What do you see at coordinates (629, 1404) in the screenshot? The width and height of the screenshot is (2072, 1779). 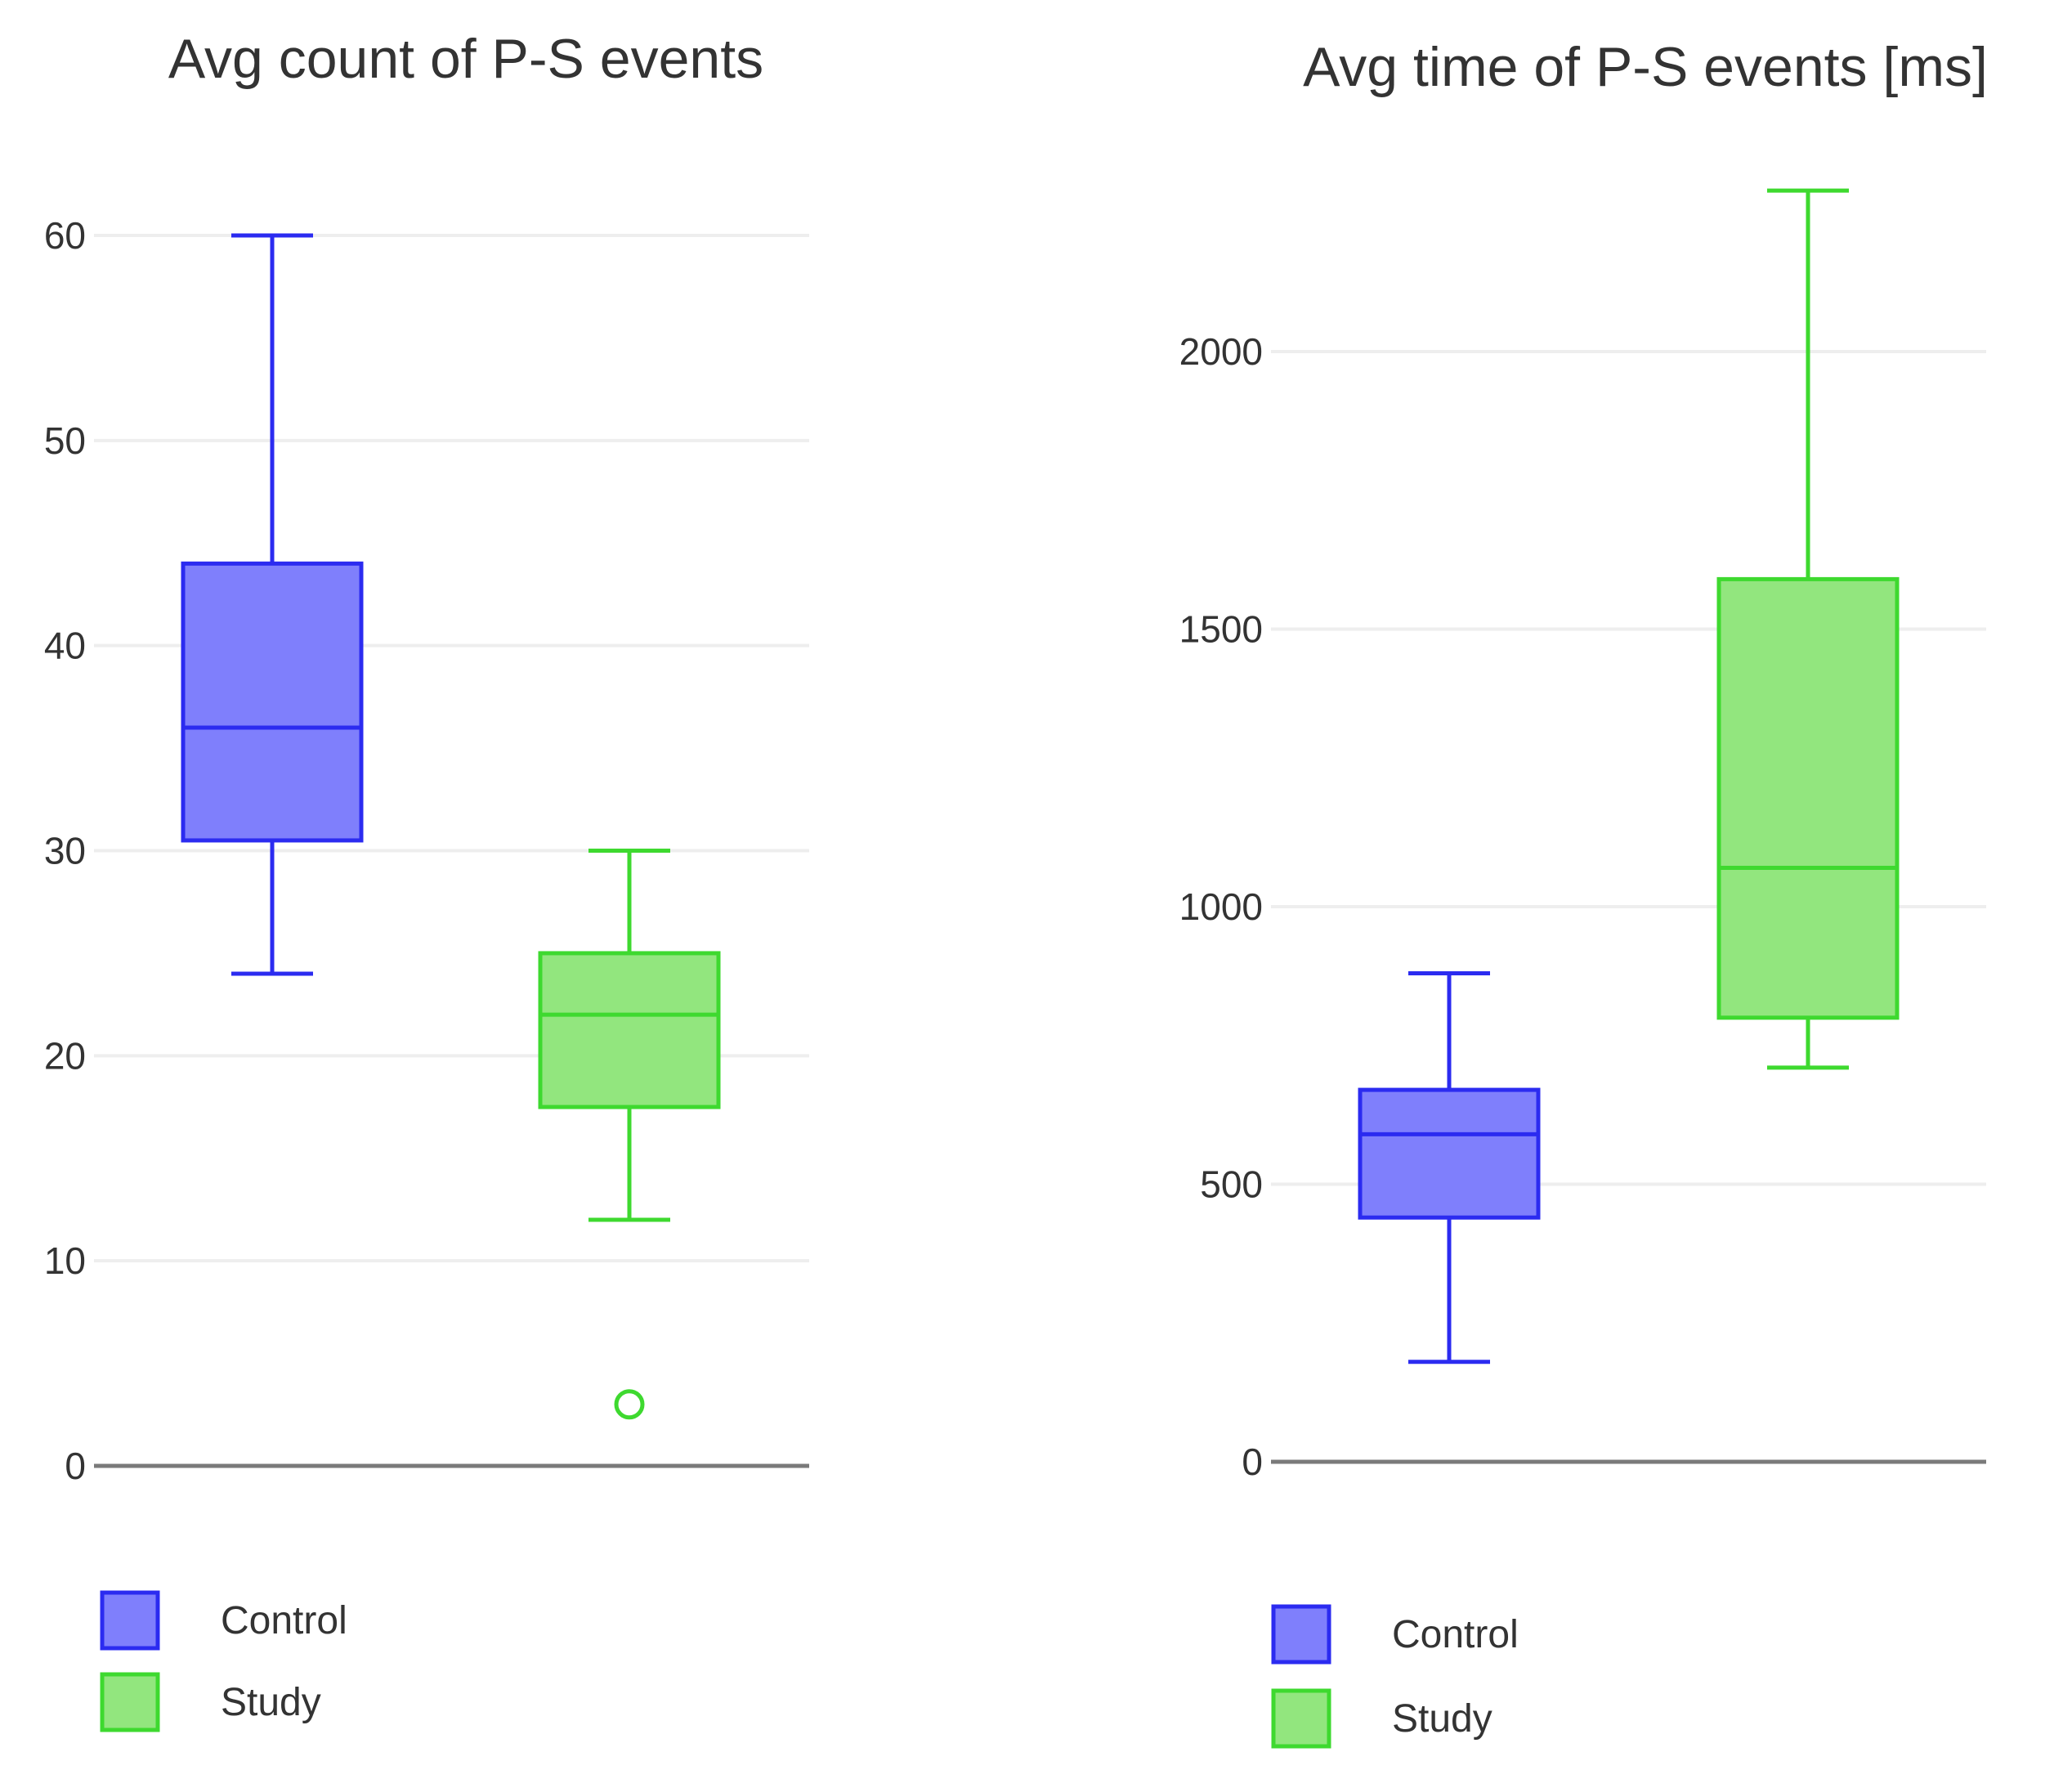 I see `outlier-point` at bounding box center [629, 1404].